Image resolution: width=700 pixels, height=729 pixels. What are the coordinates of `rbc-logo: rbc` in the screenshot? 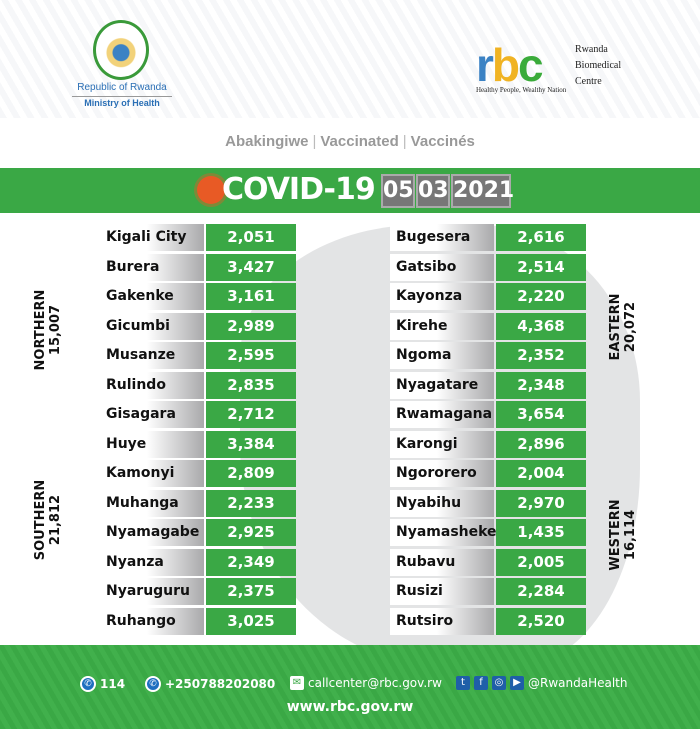 It's located at (510, 65).